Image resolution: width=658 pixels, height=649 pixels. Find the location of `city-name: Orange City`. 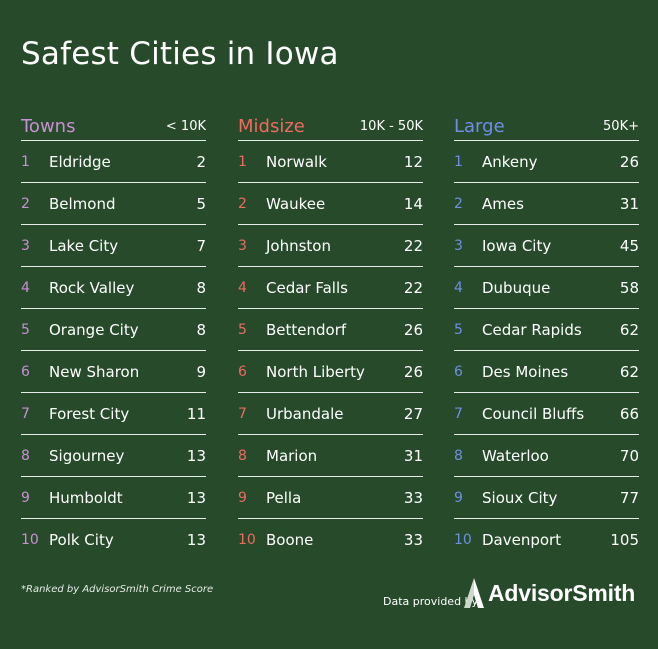

city-name: Orange City is located at coordinates (94, 329).